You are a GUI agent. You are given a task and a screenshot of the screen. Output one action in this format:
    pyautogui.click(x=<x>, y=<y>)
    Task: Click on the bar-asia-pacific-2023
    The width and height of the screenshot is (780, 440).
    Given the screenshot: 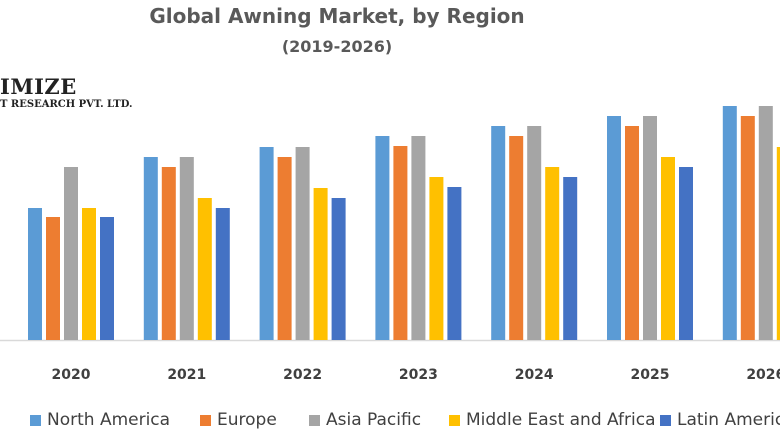 What is the action you would take?
    pyautogui.click(x=418, y=238)
    